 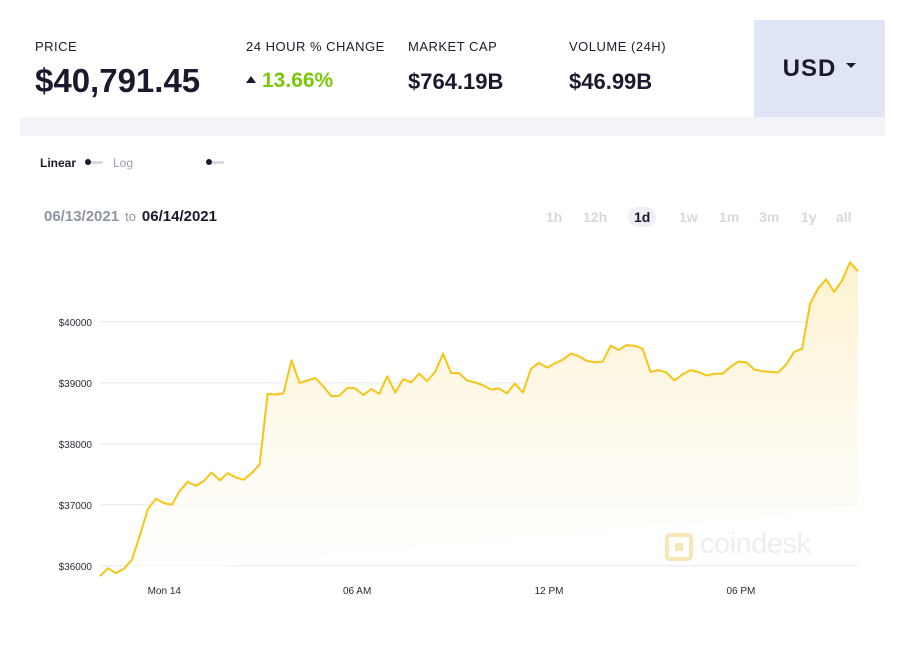 What do you see at coordinates (554, 217) in the screenshot?
I see `tab-1h: 1h` at bounding box center [554, 217].